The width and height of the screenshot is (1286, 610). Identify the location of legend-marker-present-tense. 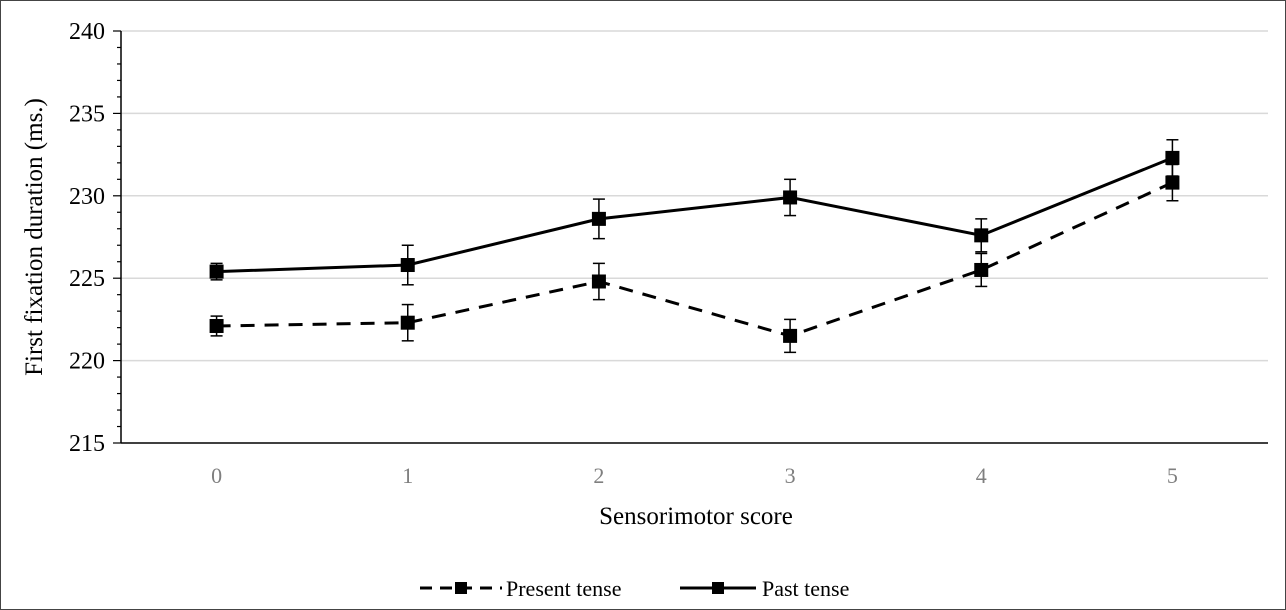
(461, 588).